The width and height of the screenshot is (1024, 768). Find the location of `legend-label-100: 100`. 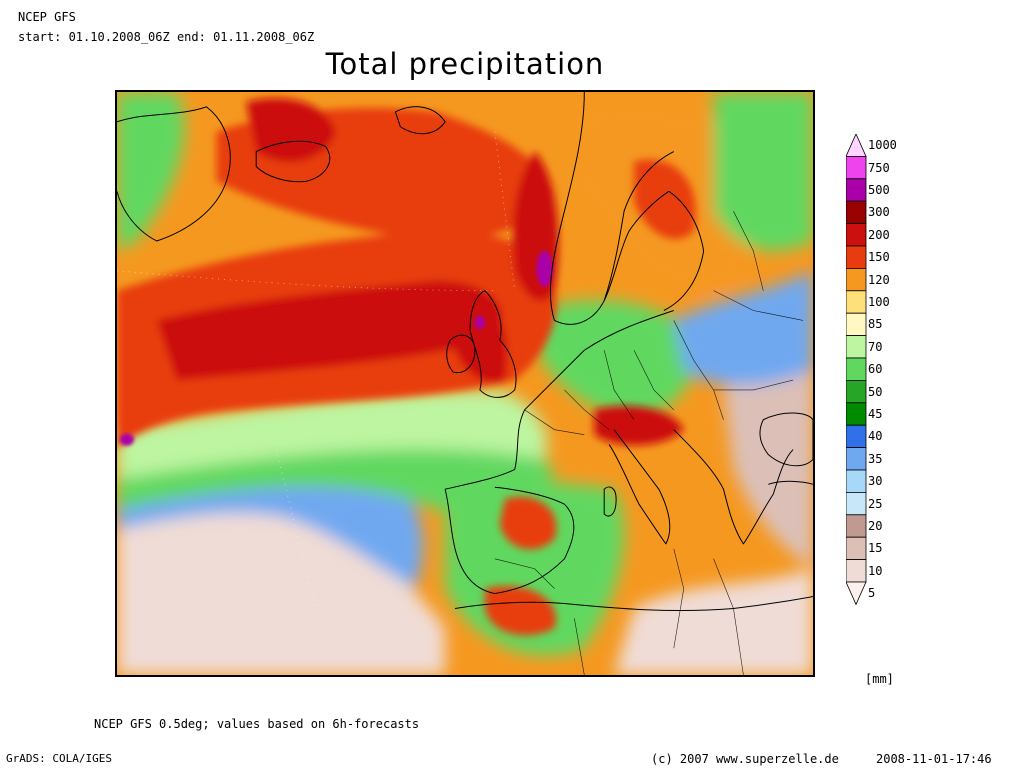

legend-label-100: 100 is located at coordinates (879, 302).